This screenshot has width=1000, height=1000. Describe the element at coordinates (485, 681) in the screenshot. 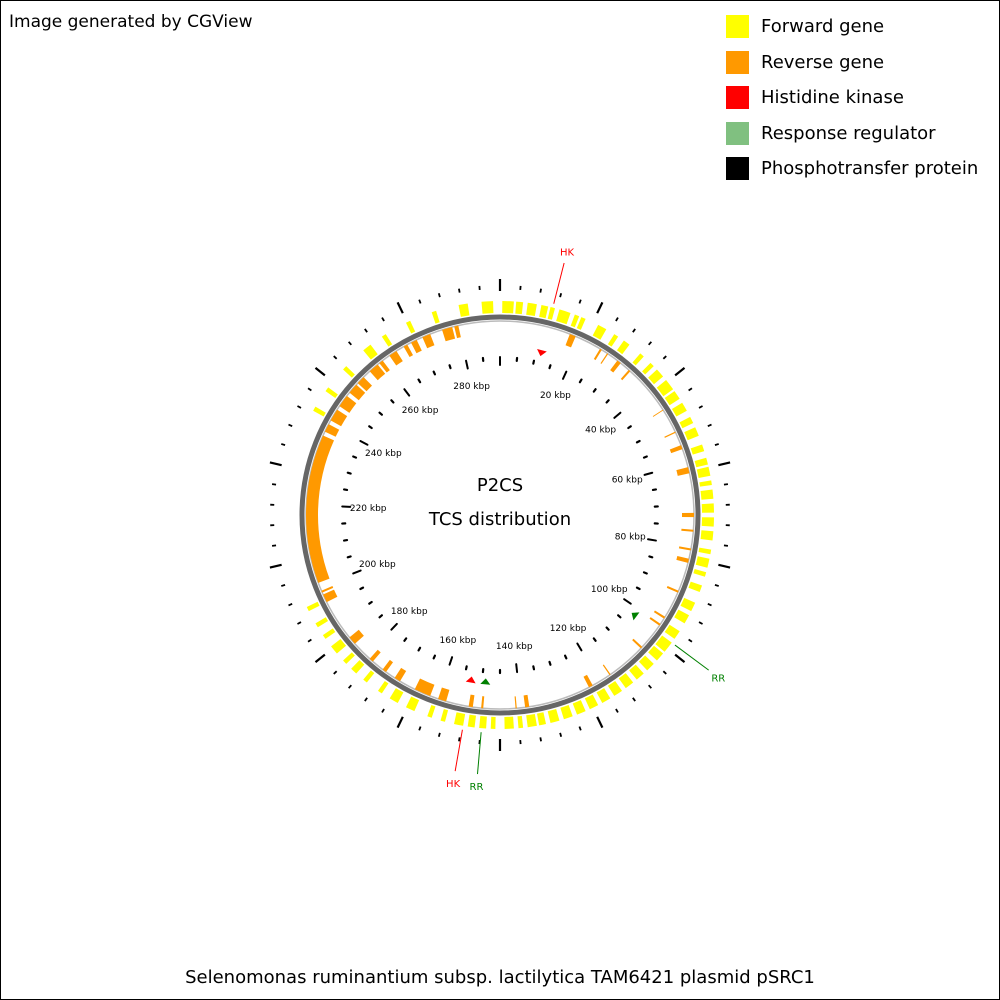

I see `tcs-marker-rr` at that location.